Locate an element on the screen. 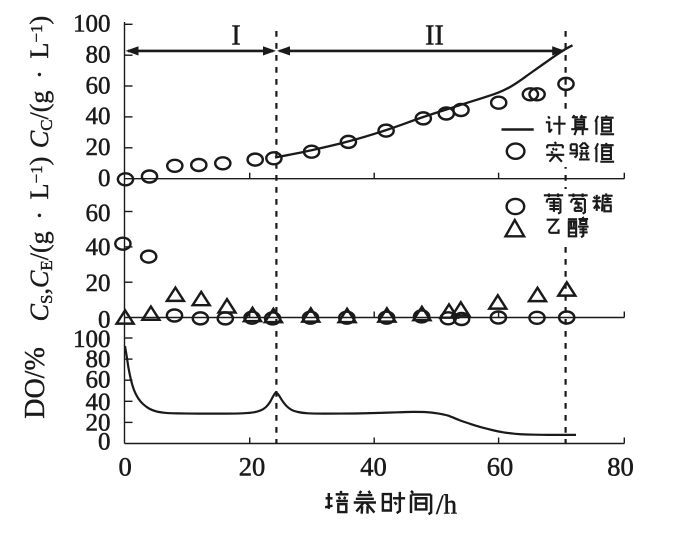  svg-text: /h is located at coordinates (447, 505).